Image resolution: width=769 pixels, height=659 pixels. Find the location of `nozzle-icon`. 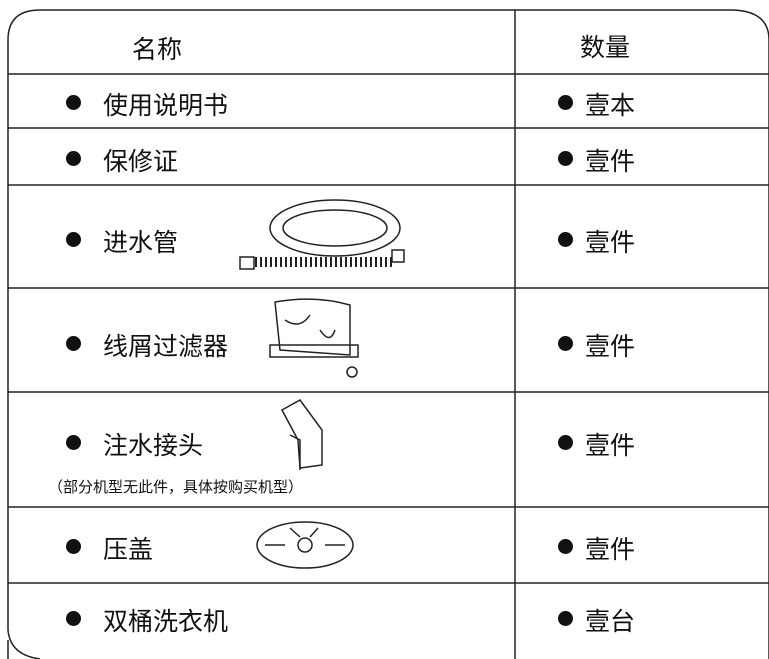

nozzle-icon is located at coordinates (301, 434).